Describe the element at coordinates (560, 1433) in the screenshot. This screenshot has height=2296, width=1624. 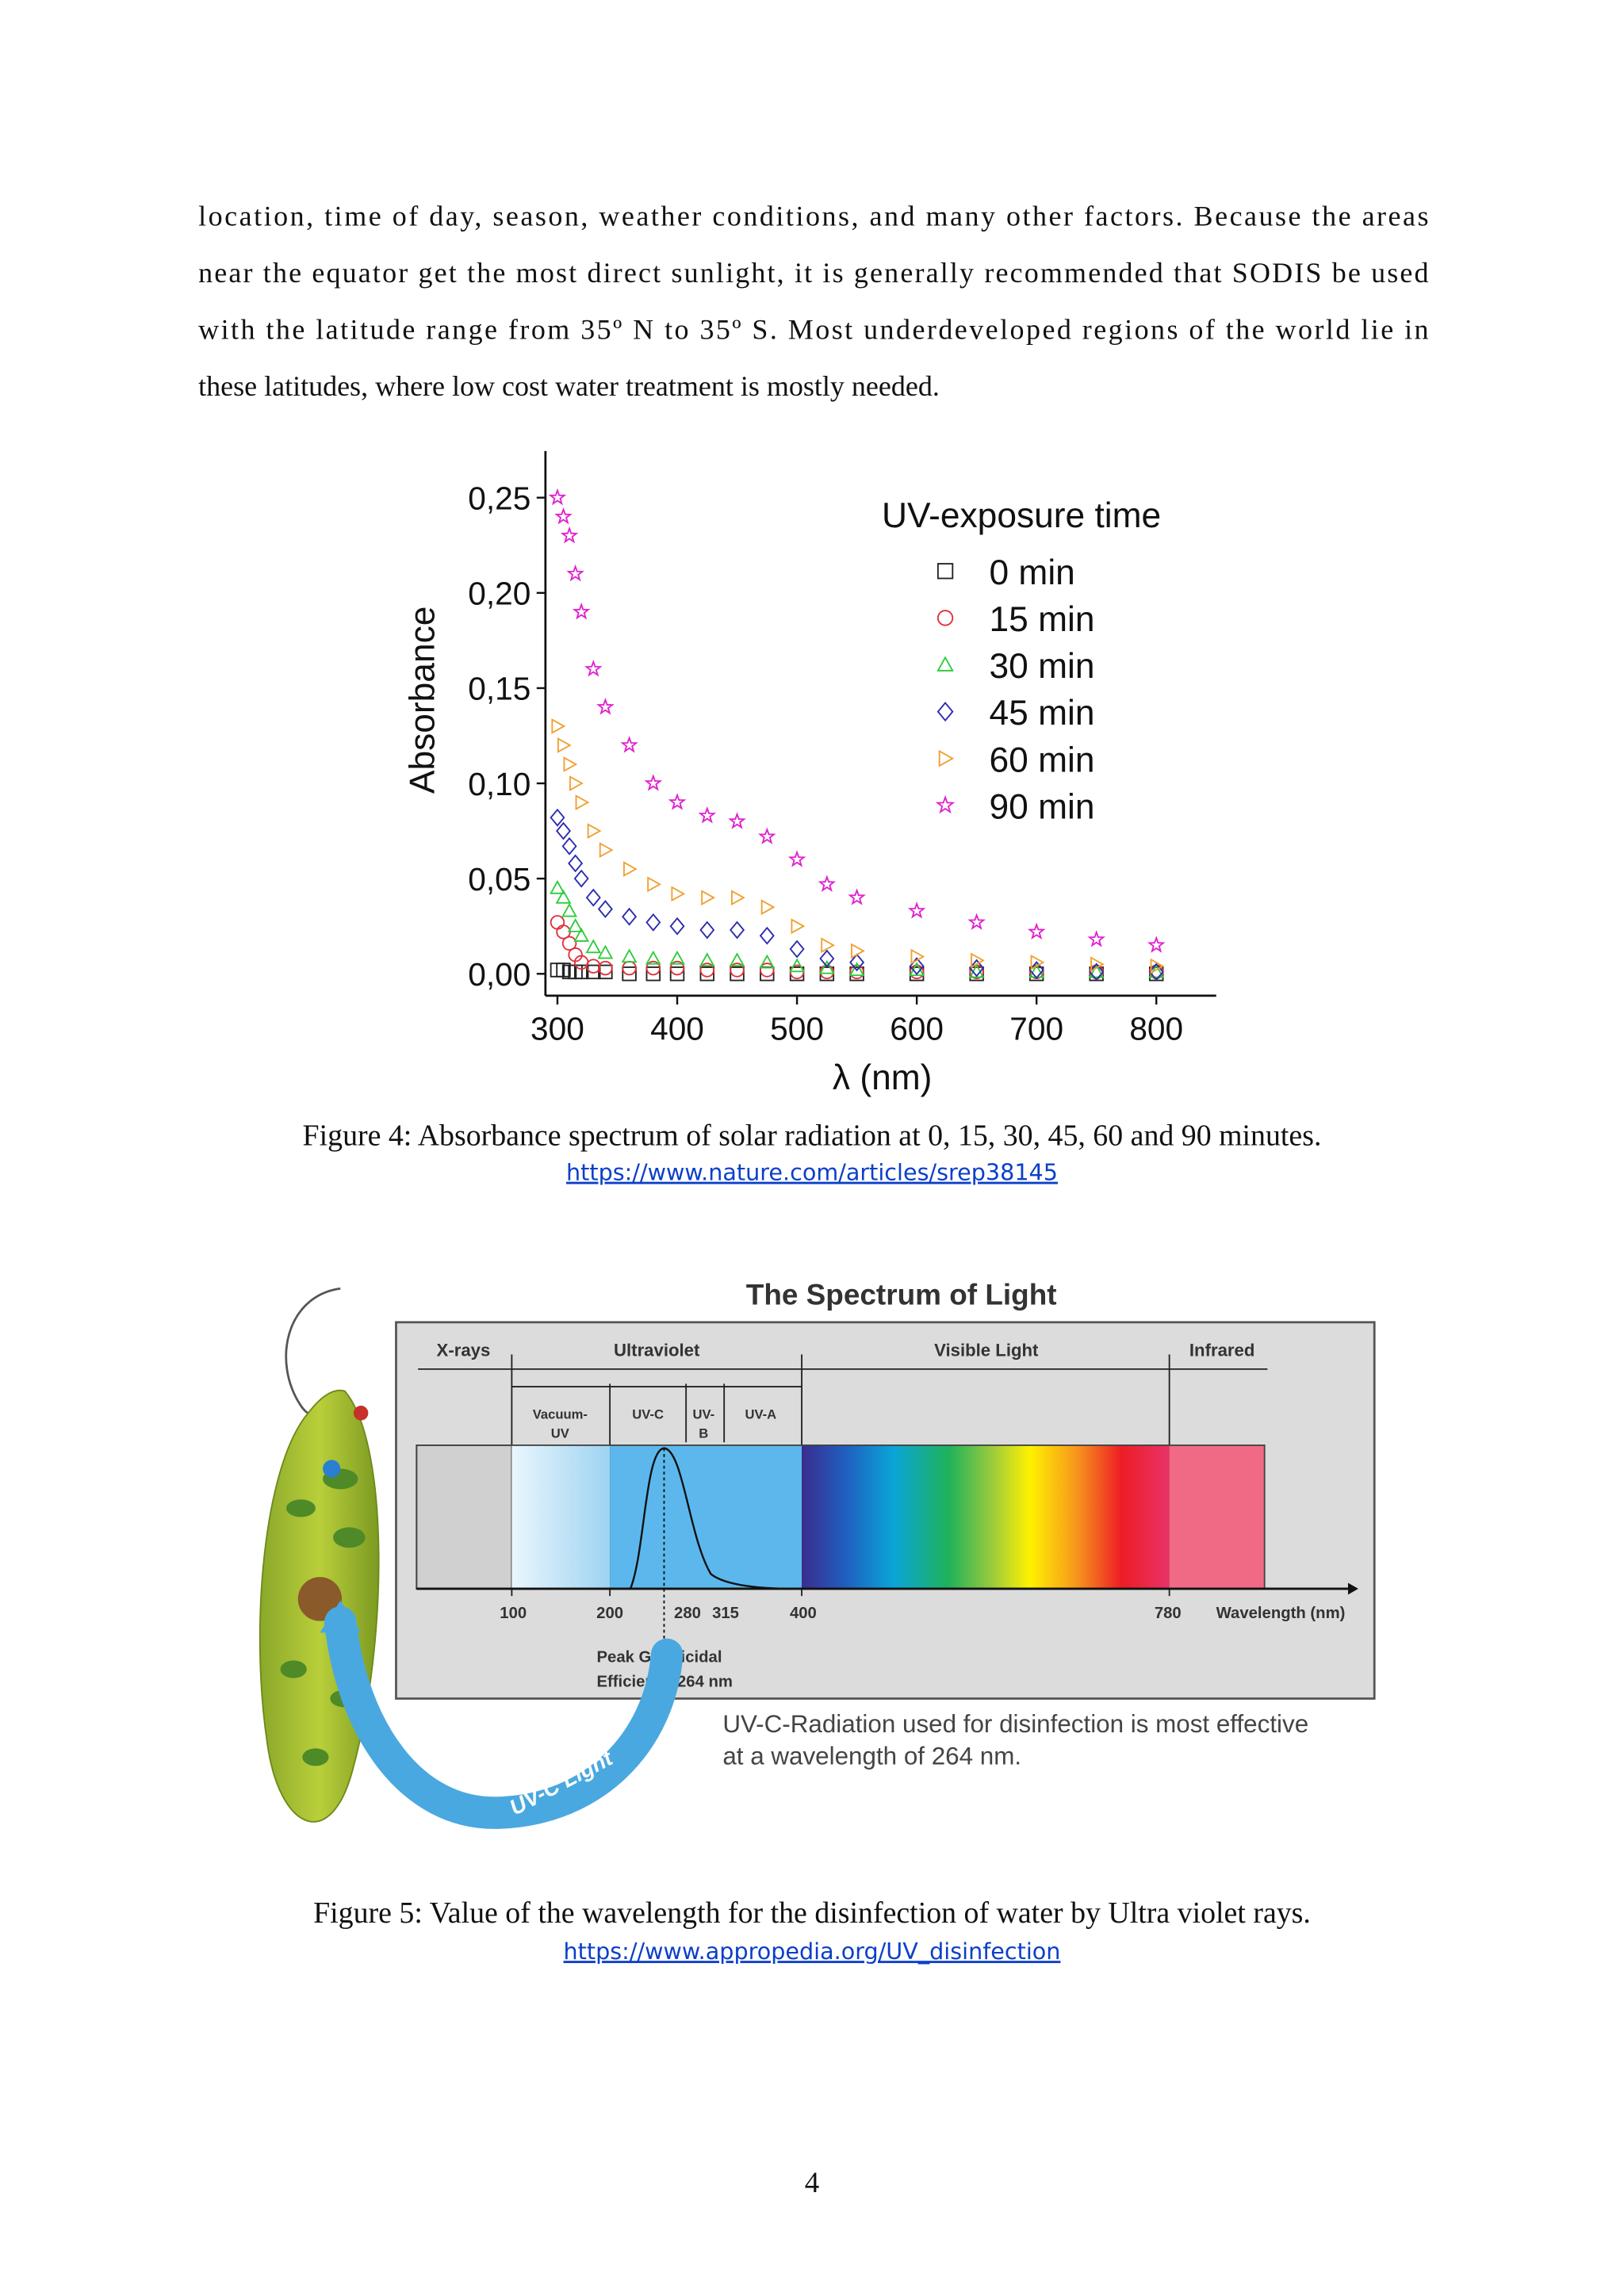
I see `band-label: UV` at that location.